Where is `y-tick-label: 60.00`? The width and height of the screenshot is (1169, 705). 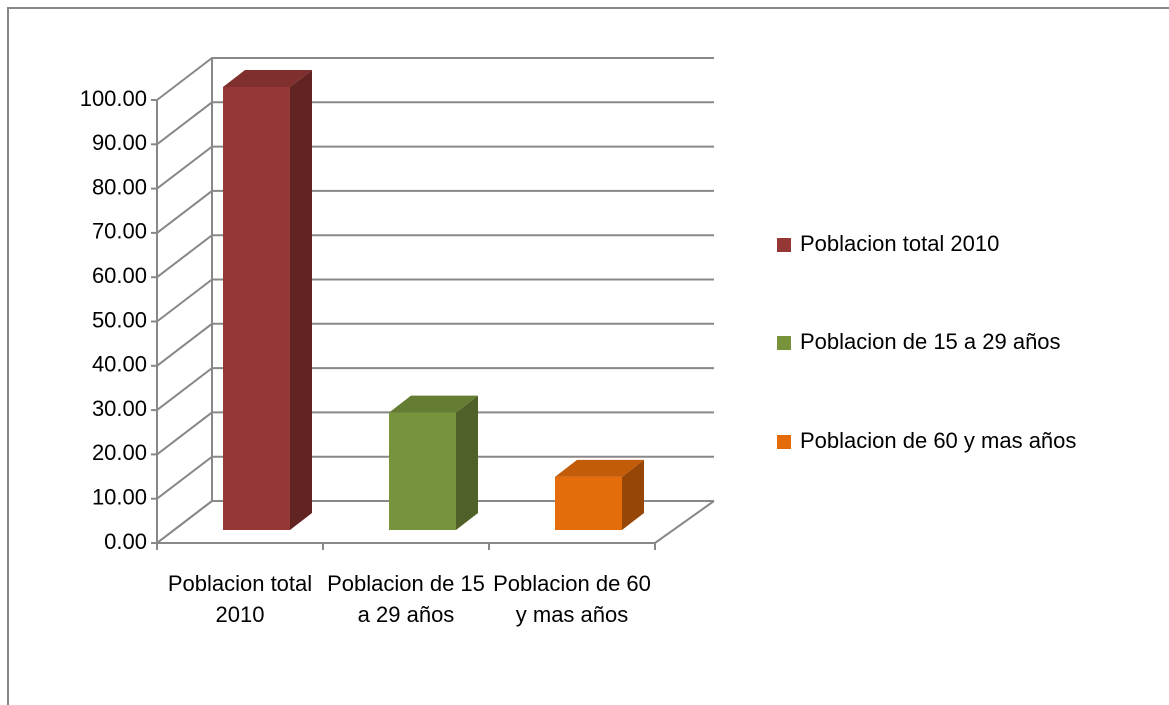 y-tick-label: 60.00 is located at coordinates (119, 275).